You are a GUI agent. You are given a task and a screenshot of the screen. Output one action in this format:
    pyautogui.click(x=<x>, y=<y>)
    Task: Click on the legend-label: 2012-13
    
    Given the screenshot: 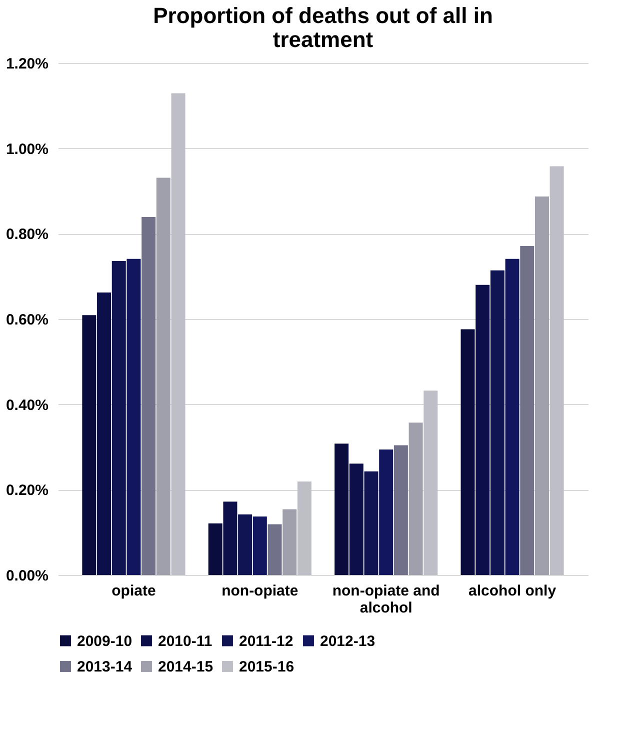 What is the action you would take?
    pyautogui.click(x=348, y=641)
    